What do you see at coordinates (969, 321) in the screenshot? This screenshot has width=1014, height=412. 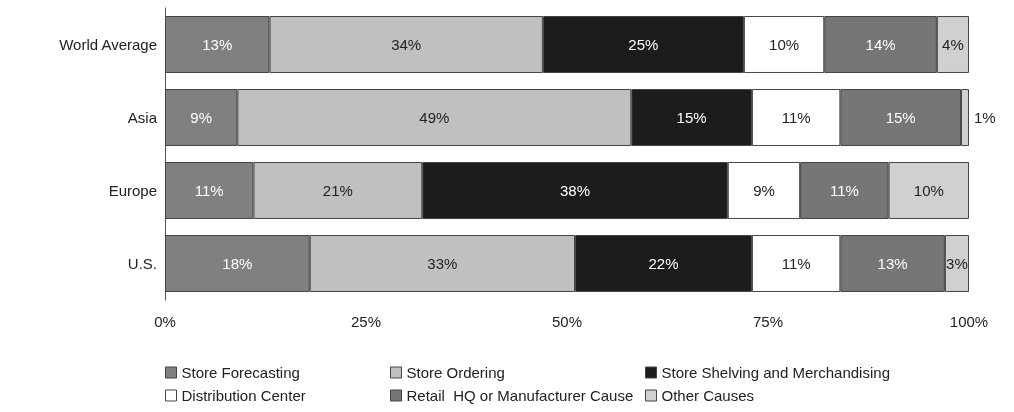 I see `x-tick-label: 100%` at bounding box center [969, 321].